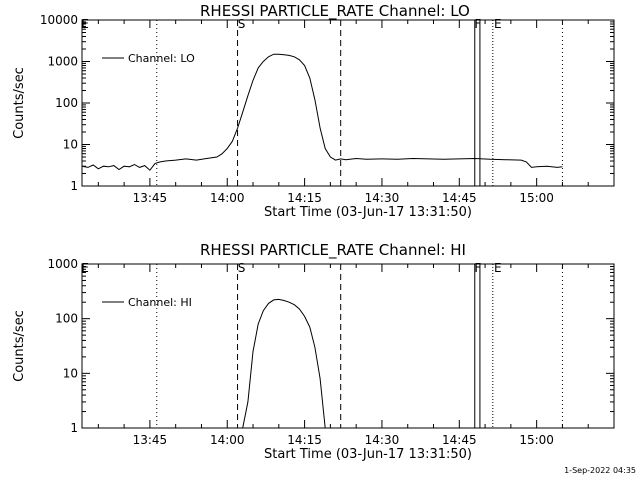 The height and width of the screenshot is (480, 640). What do you see at coordinates (161, 58) in the screenshot?
I see `legend-entry: Channel: LO` at bounding box center [161, 58].